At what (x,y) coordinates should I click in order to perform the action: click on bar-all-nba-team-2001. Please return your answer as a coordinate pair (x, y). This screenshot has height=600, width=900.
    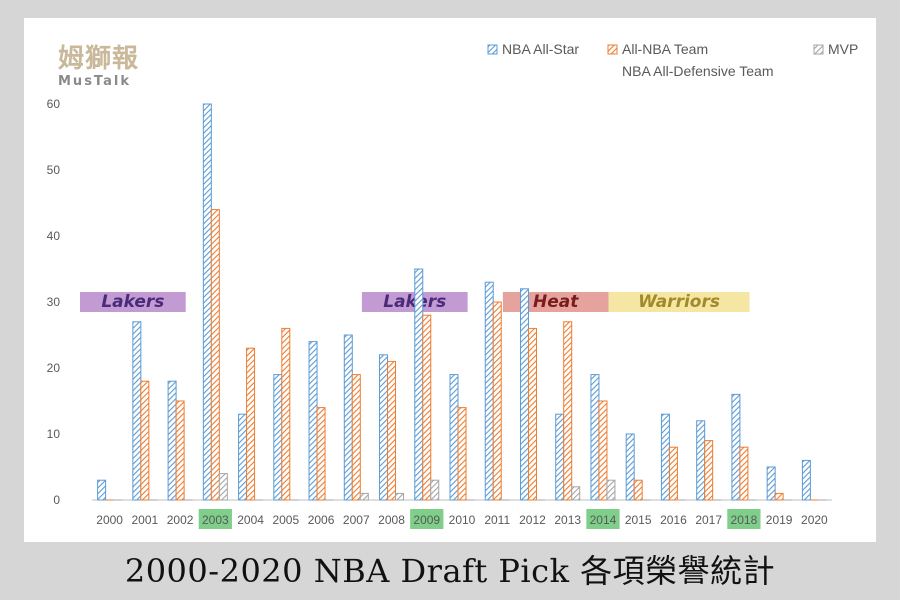
    Looking at the image, I should click on (145, 440).